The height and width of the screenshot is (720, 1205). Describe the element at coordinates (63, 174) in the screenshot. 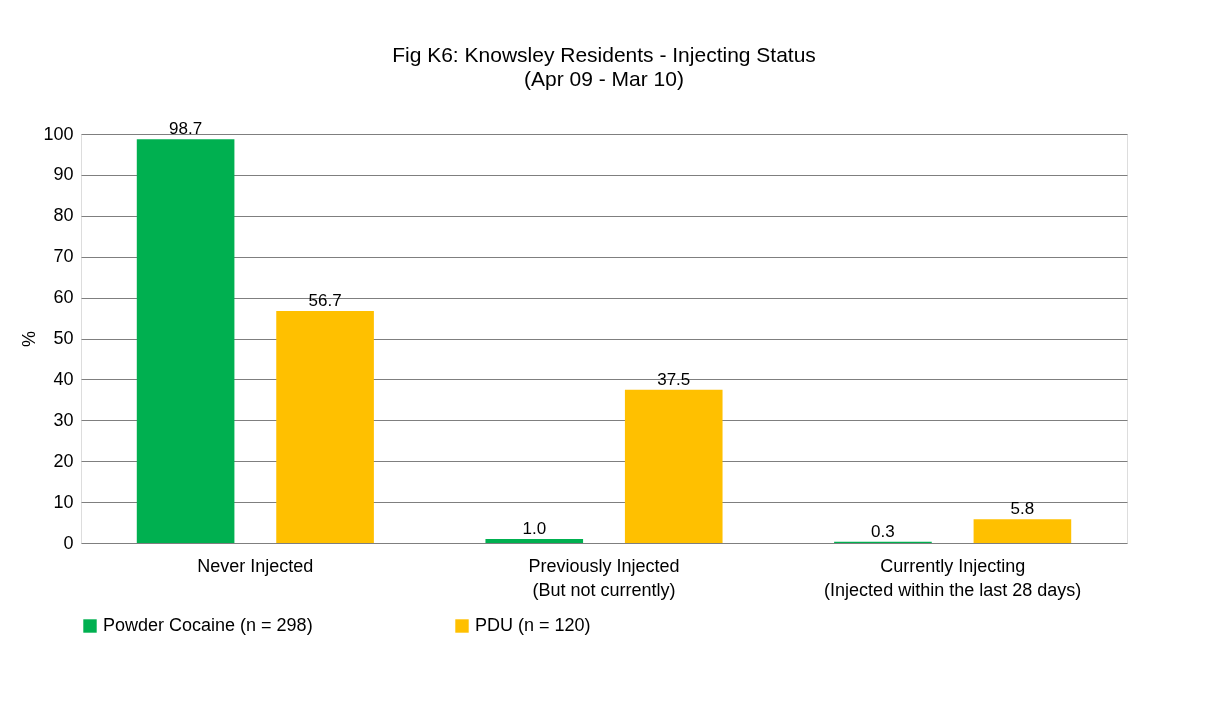

I see `y-tick-label: 90` at that location.